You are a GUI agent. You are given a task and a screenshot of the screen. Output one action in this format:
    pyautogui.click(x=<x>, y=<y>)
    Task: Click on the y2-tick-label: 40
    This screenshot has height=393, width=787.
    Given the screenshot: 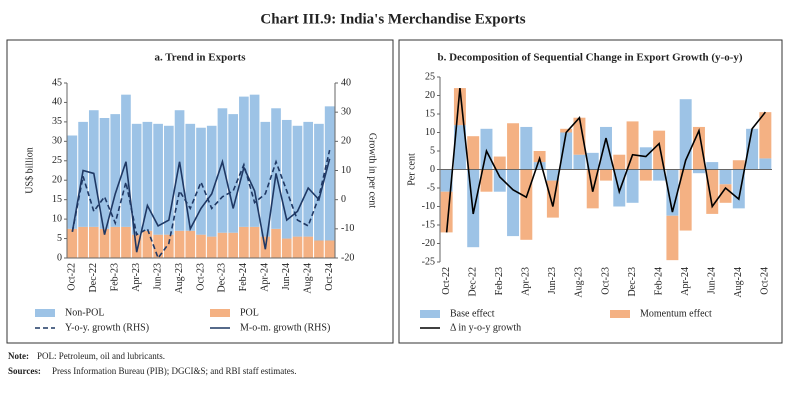 What is the action you would take?
    pyautogui.click(x=346, y=82)
    